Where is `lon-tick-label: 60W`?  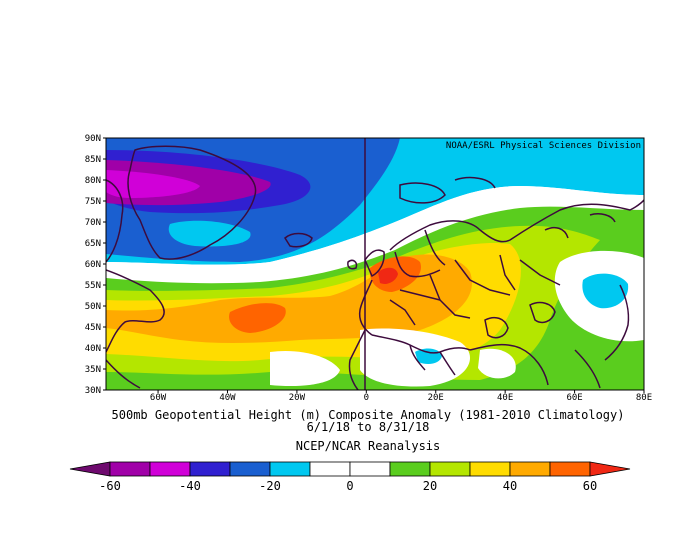
lon-tick-label: 60W is located at coordinates (158, 398).